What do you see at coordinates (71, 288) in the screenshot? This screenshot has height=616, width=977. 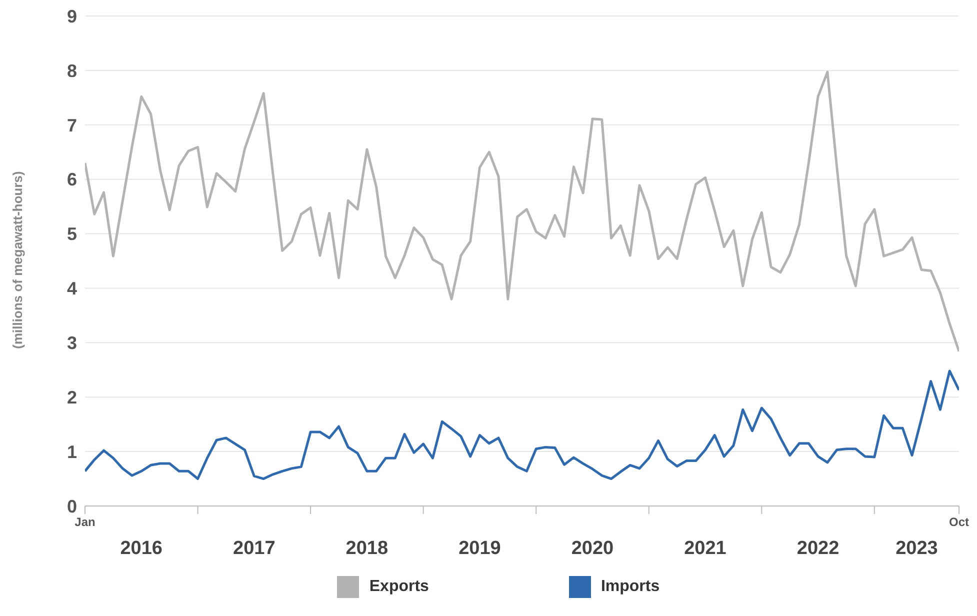 I see `y-tick-label: 4` at bounding box center [71, 288].